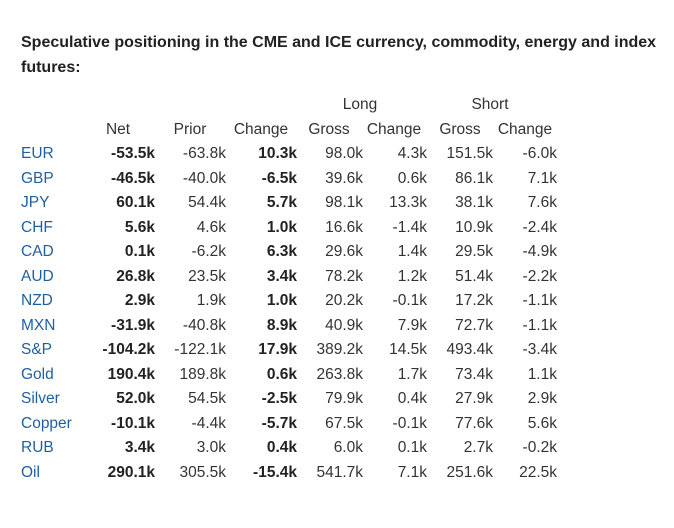  I want to click on cell-change: 5.7k, so click(281, 202).